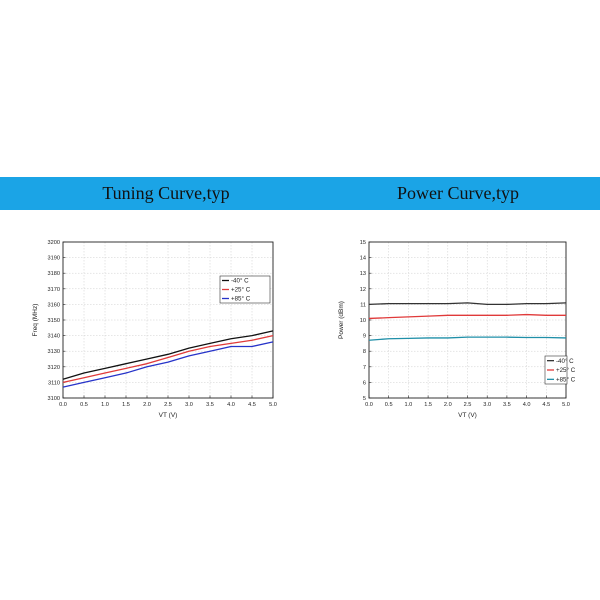  Describe the element at coordinates (54, 383) in the screenshot. I see `y-tick-label: 3110` at that location.